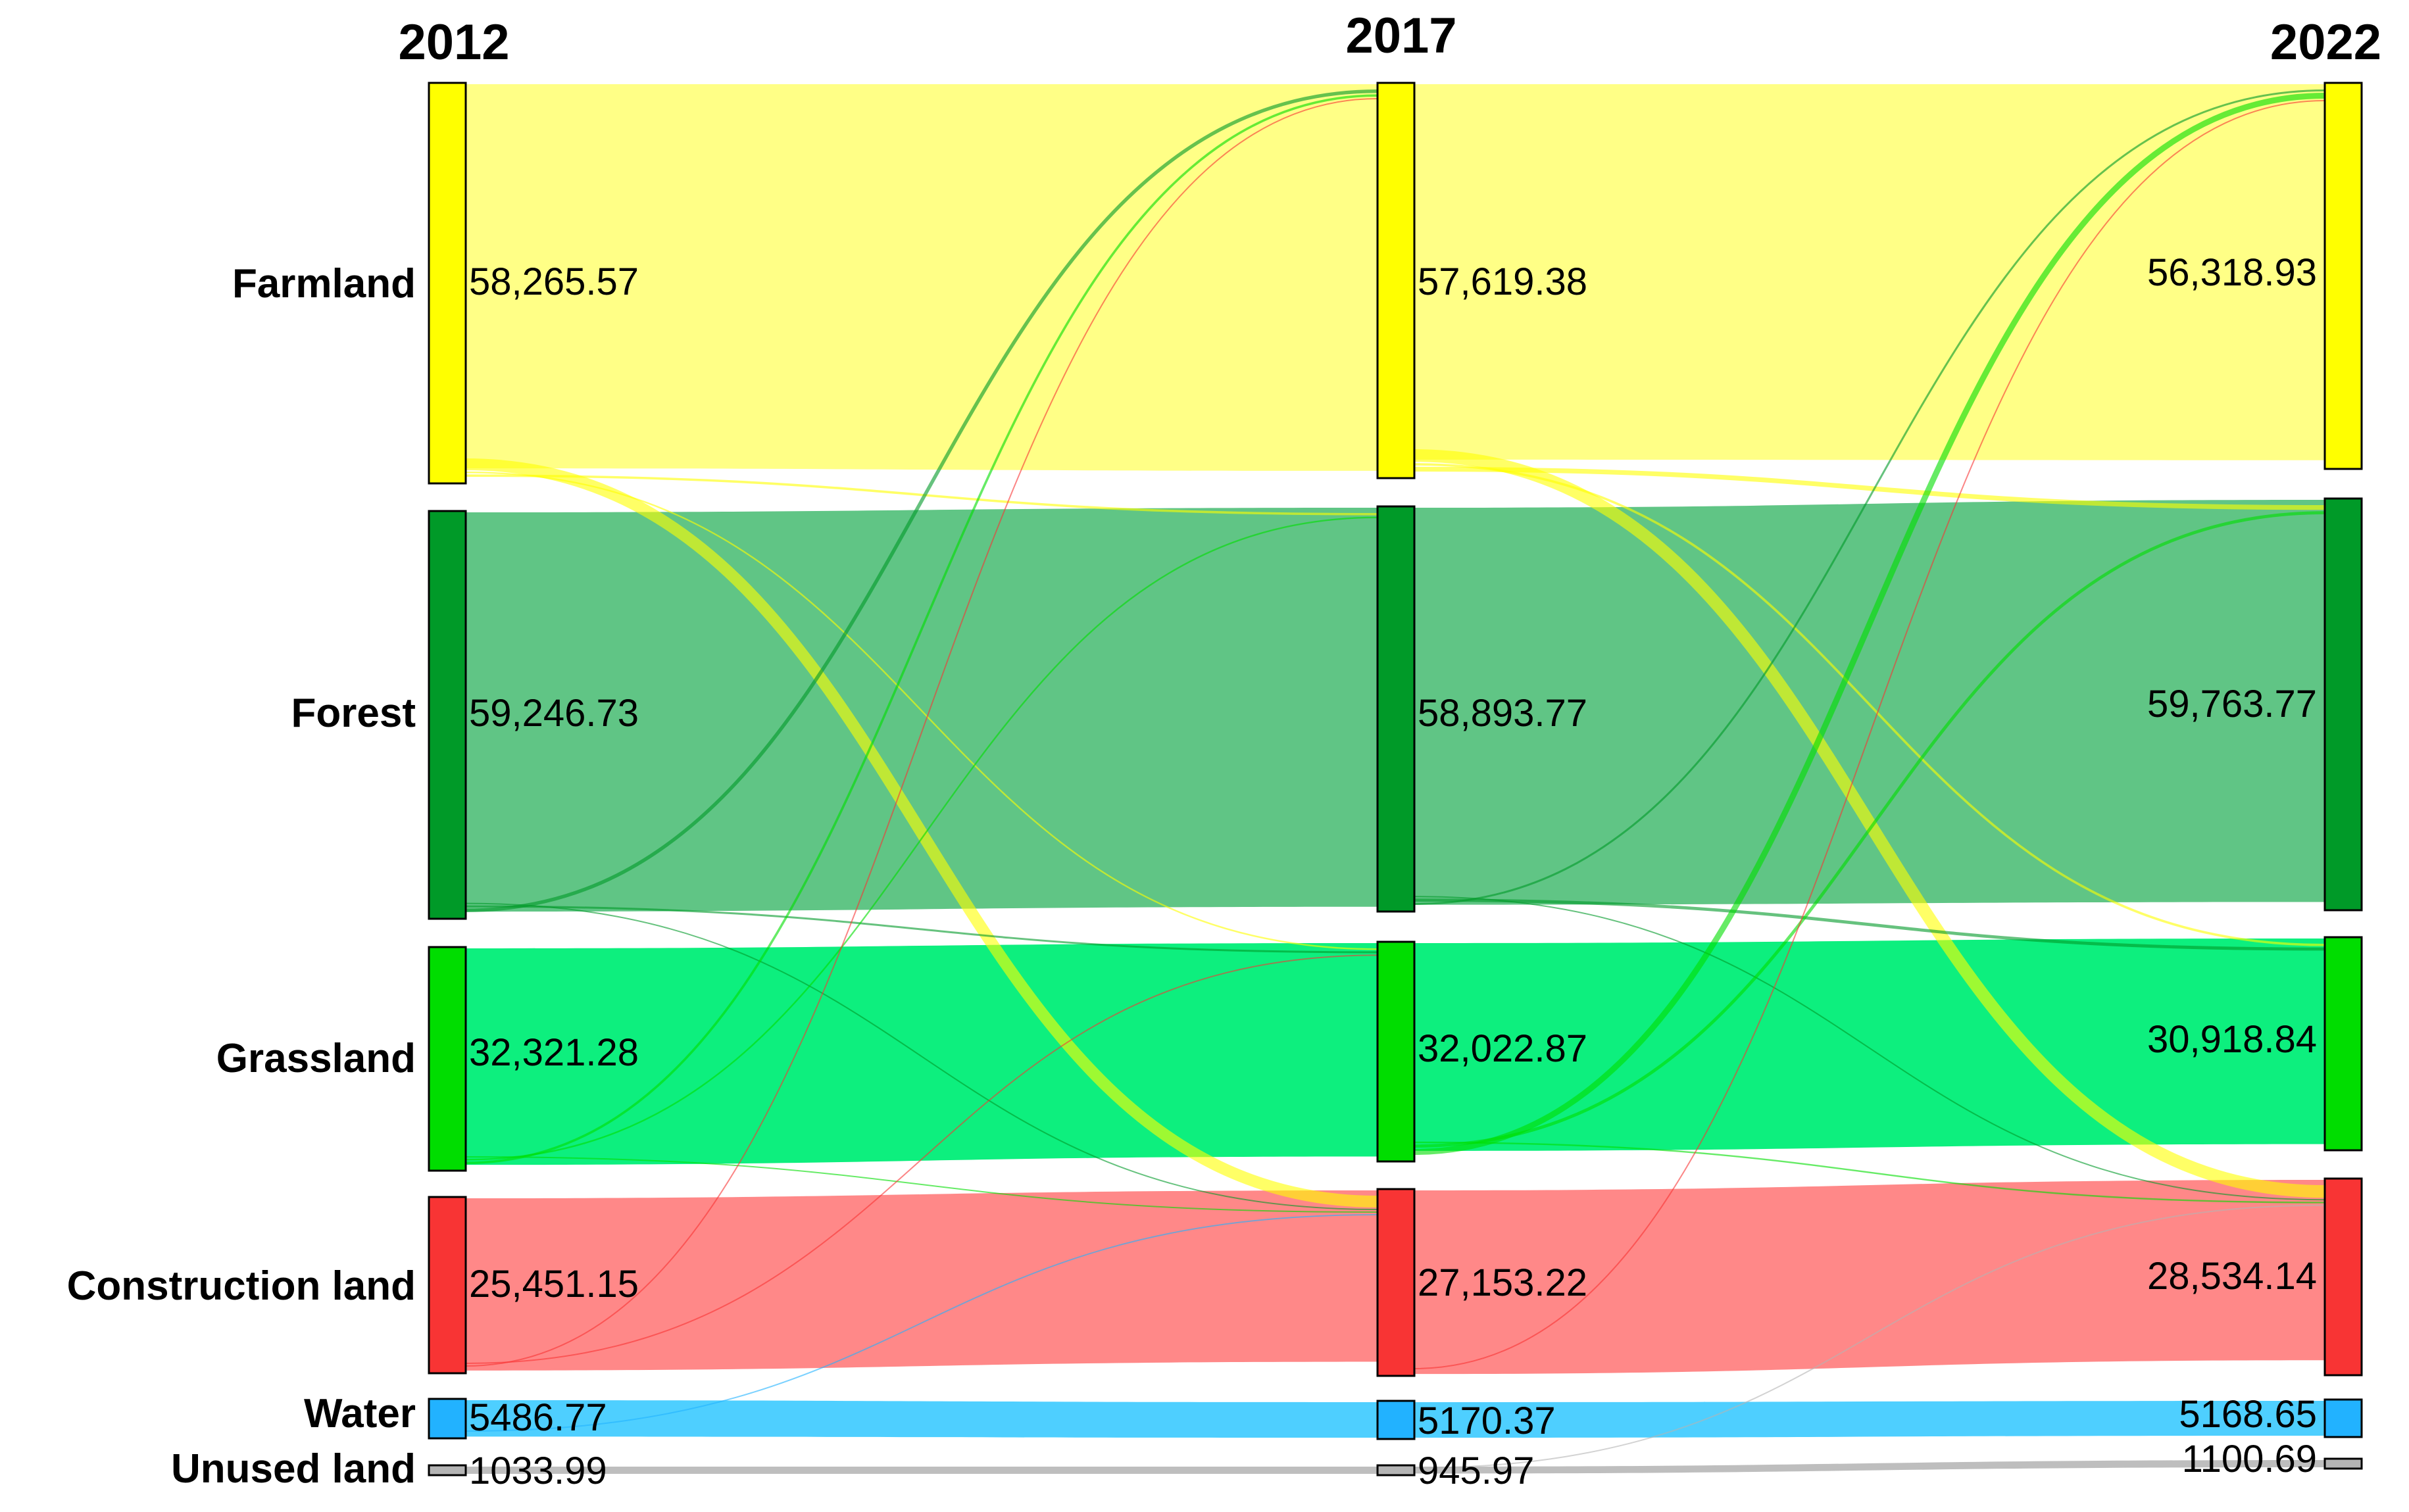  Describe the element at coordinates (1487, 1421) in the screenshot. I see `value-label-water-2017: 5170.37` at that location.